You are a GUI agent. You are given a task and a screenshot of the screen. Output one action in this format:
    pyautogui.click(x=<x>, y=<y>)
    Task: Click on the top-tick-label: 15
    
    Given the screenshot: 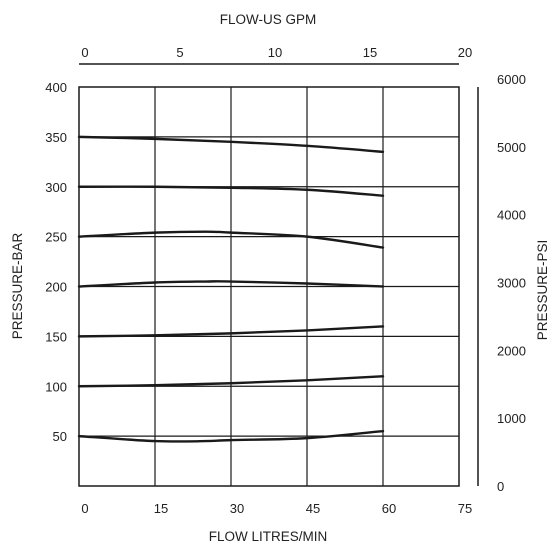 What is the action you would take?
    pyautogui.click(x=370, y=52)
    